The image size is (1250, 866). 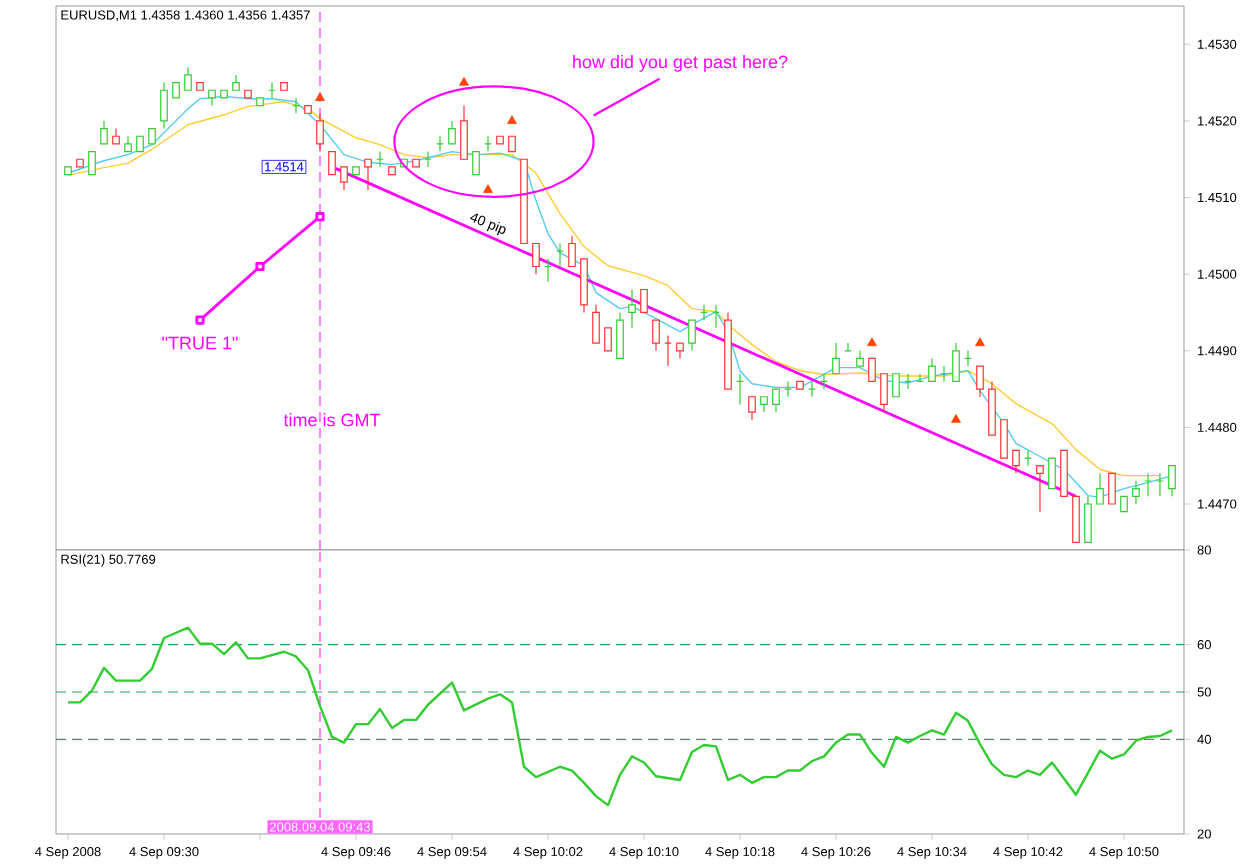 I want to click on annotation: "TRUE 1", so click(x=200, y=343).